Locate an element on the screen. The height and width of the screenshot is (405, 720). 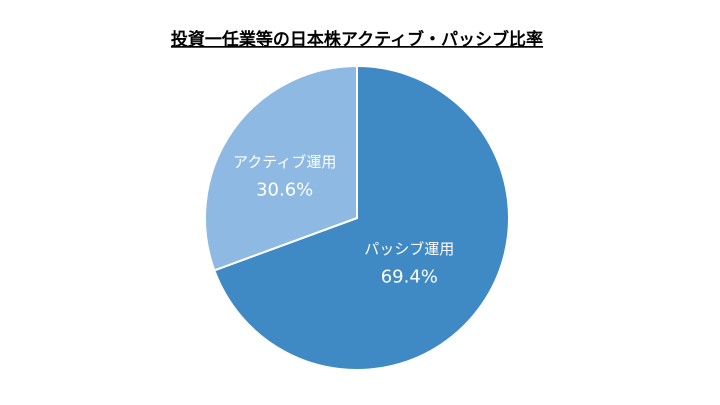
pie-slice is located at coordinates (281, 168).